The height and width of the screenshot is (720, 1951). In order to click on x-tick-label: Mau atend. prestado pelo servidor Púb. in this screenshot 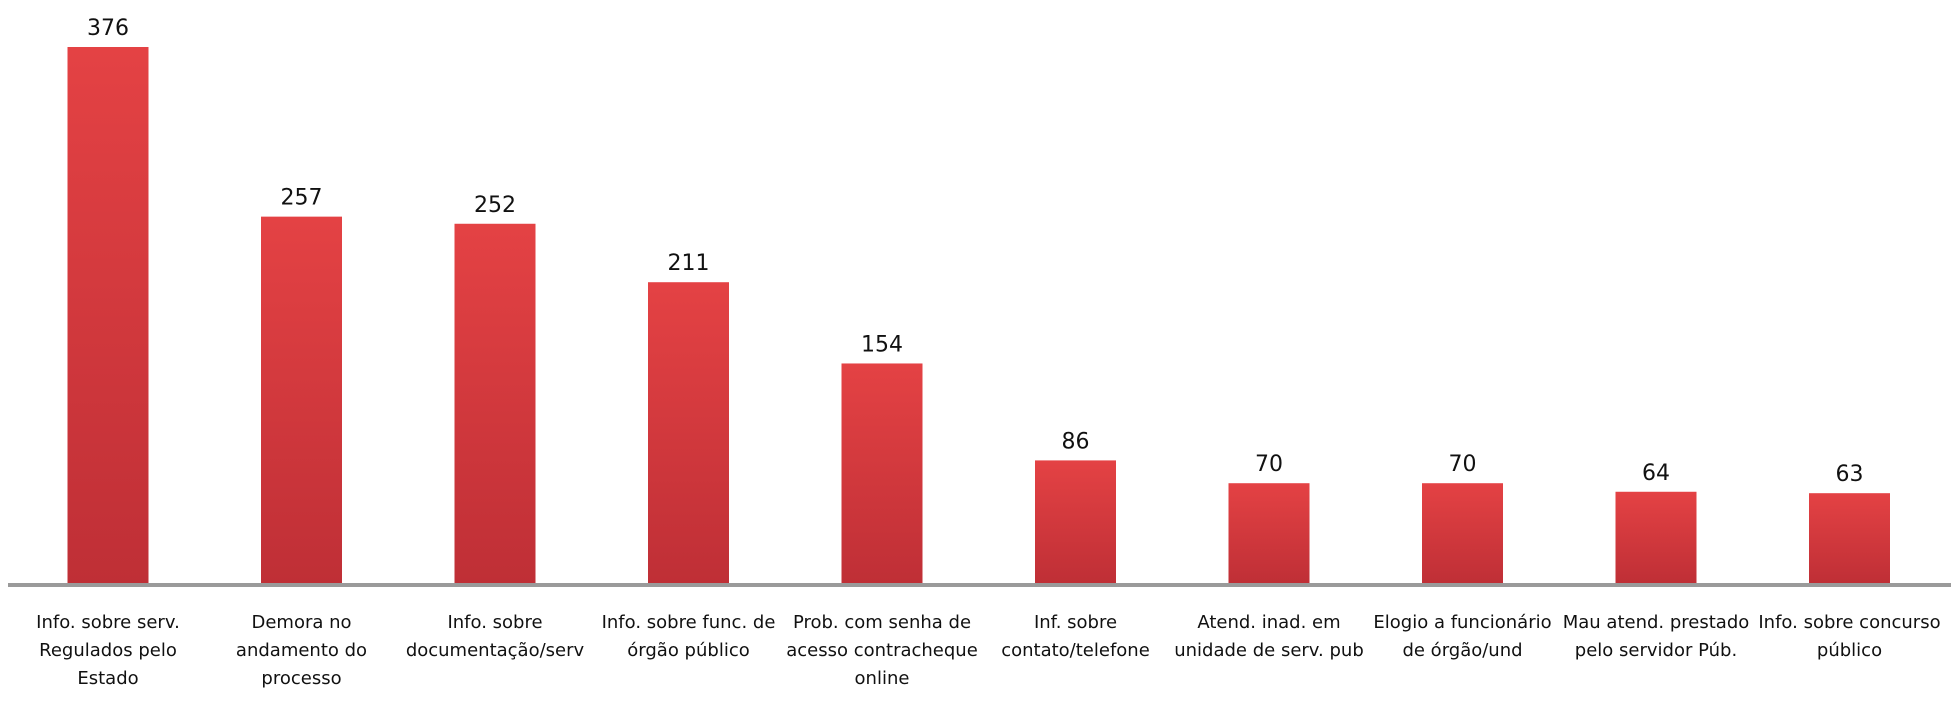, I will do `click(1656, 636)`.